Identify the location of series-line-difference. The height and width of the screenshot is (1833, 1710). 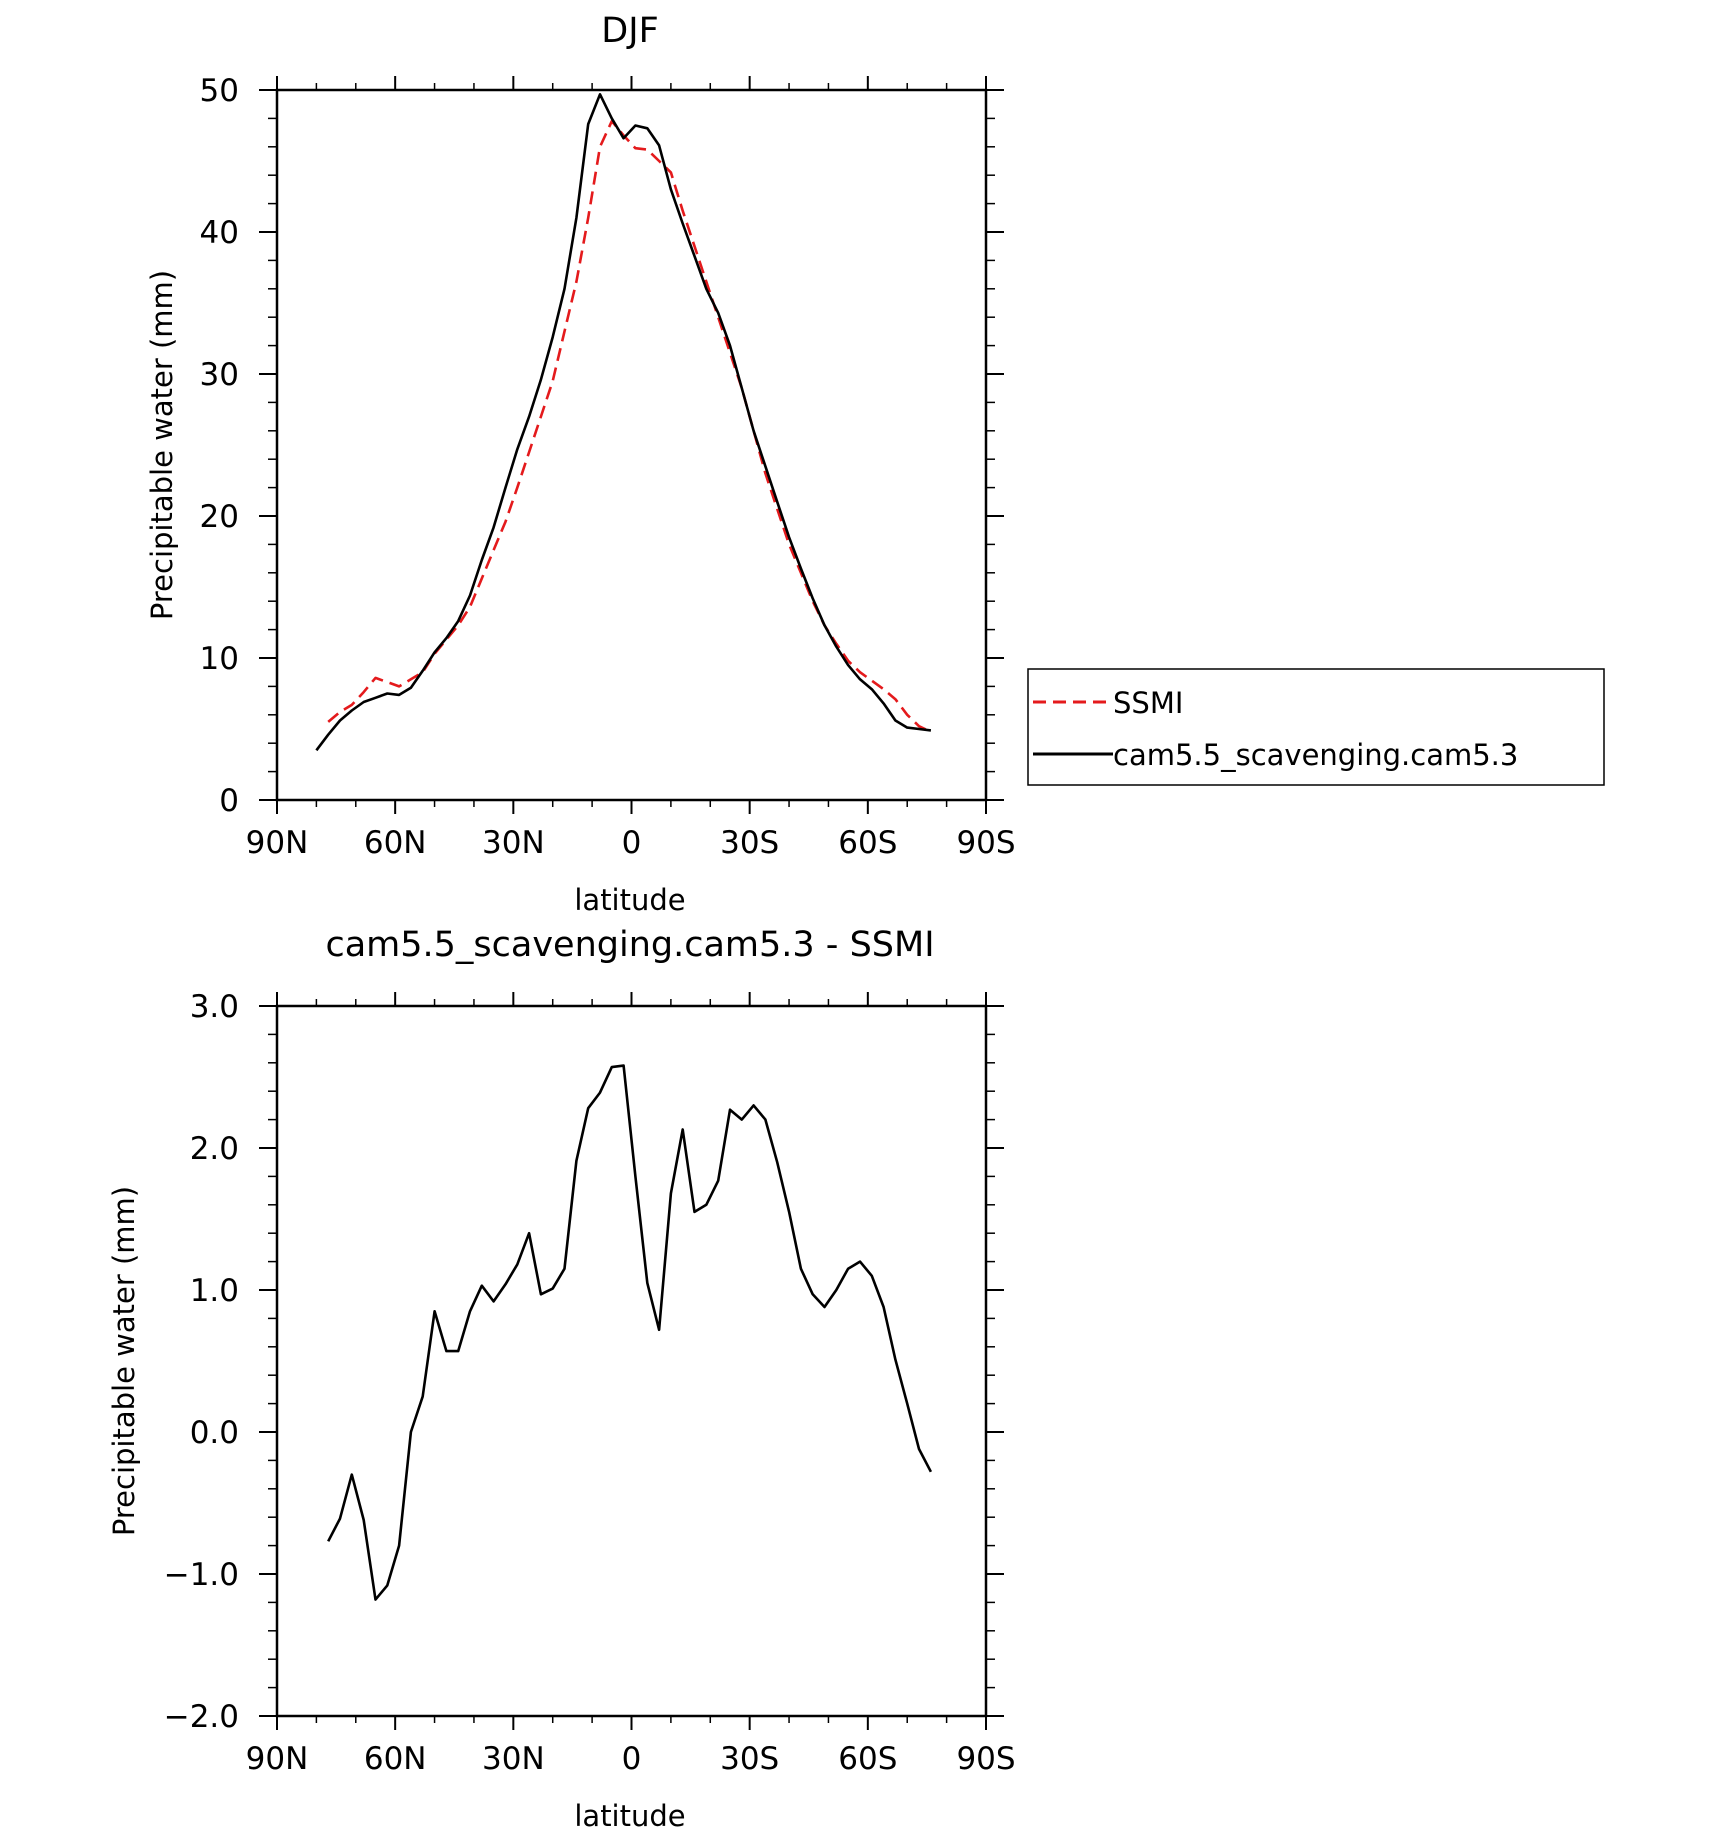
(630, 1332).